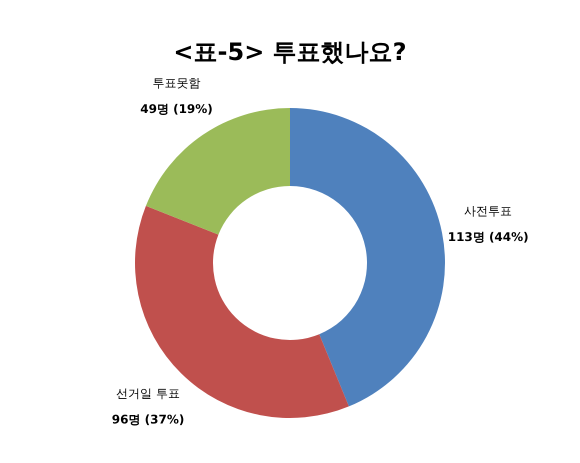 This screenshot has width=580, height=463. Describe the element at coordinates (290, 52) in the screenshot. I see `chart-title: <표-5> 투표했나요?` at that location.